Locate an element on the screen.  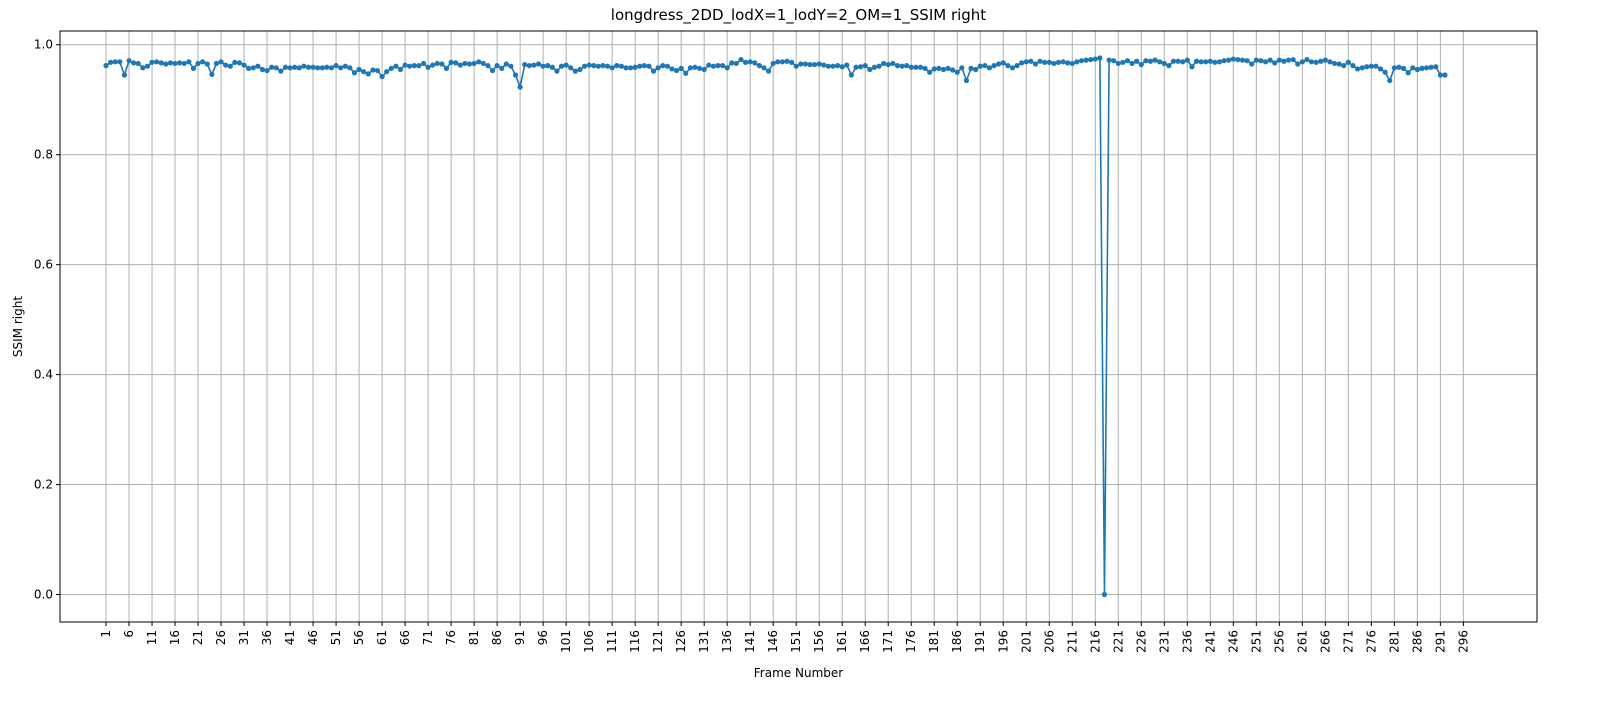
x-tick-label: 236 is located at coordinates (1187, 641).